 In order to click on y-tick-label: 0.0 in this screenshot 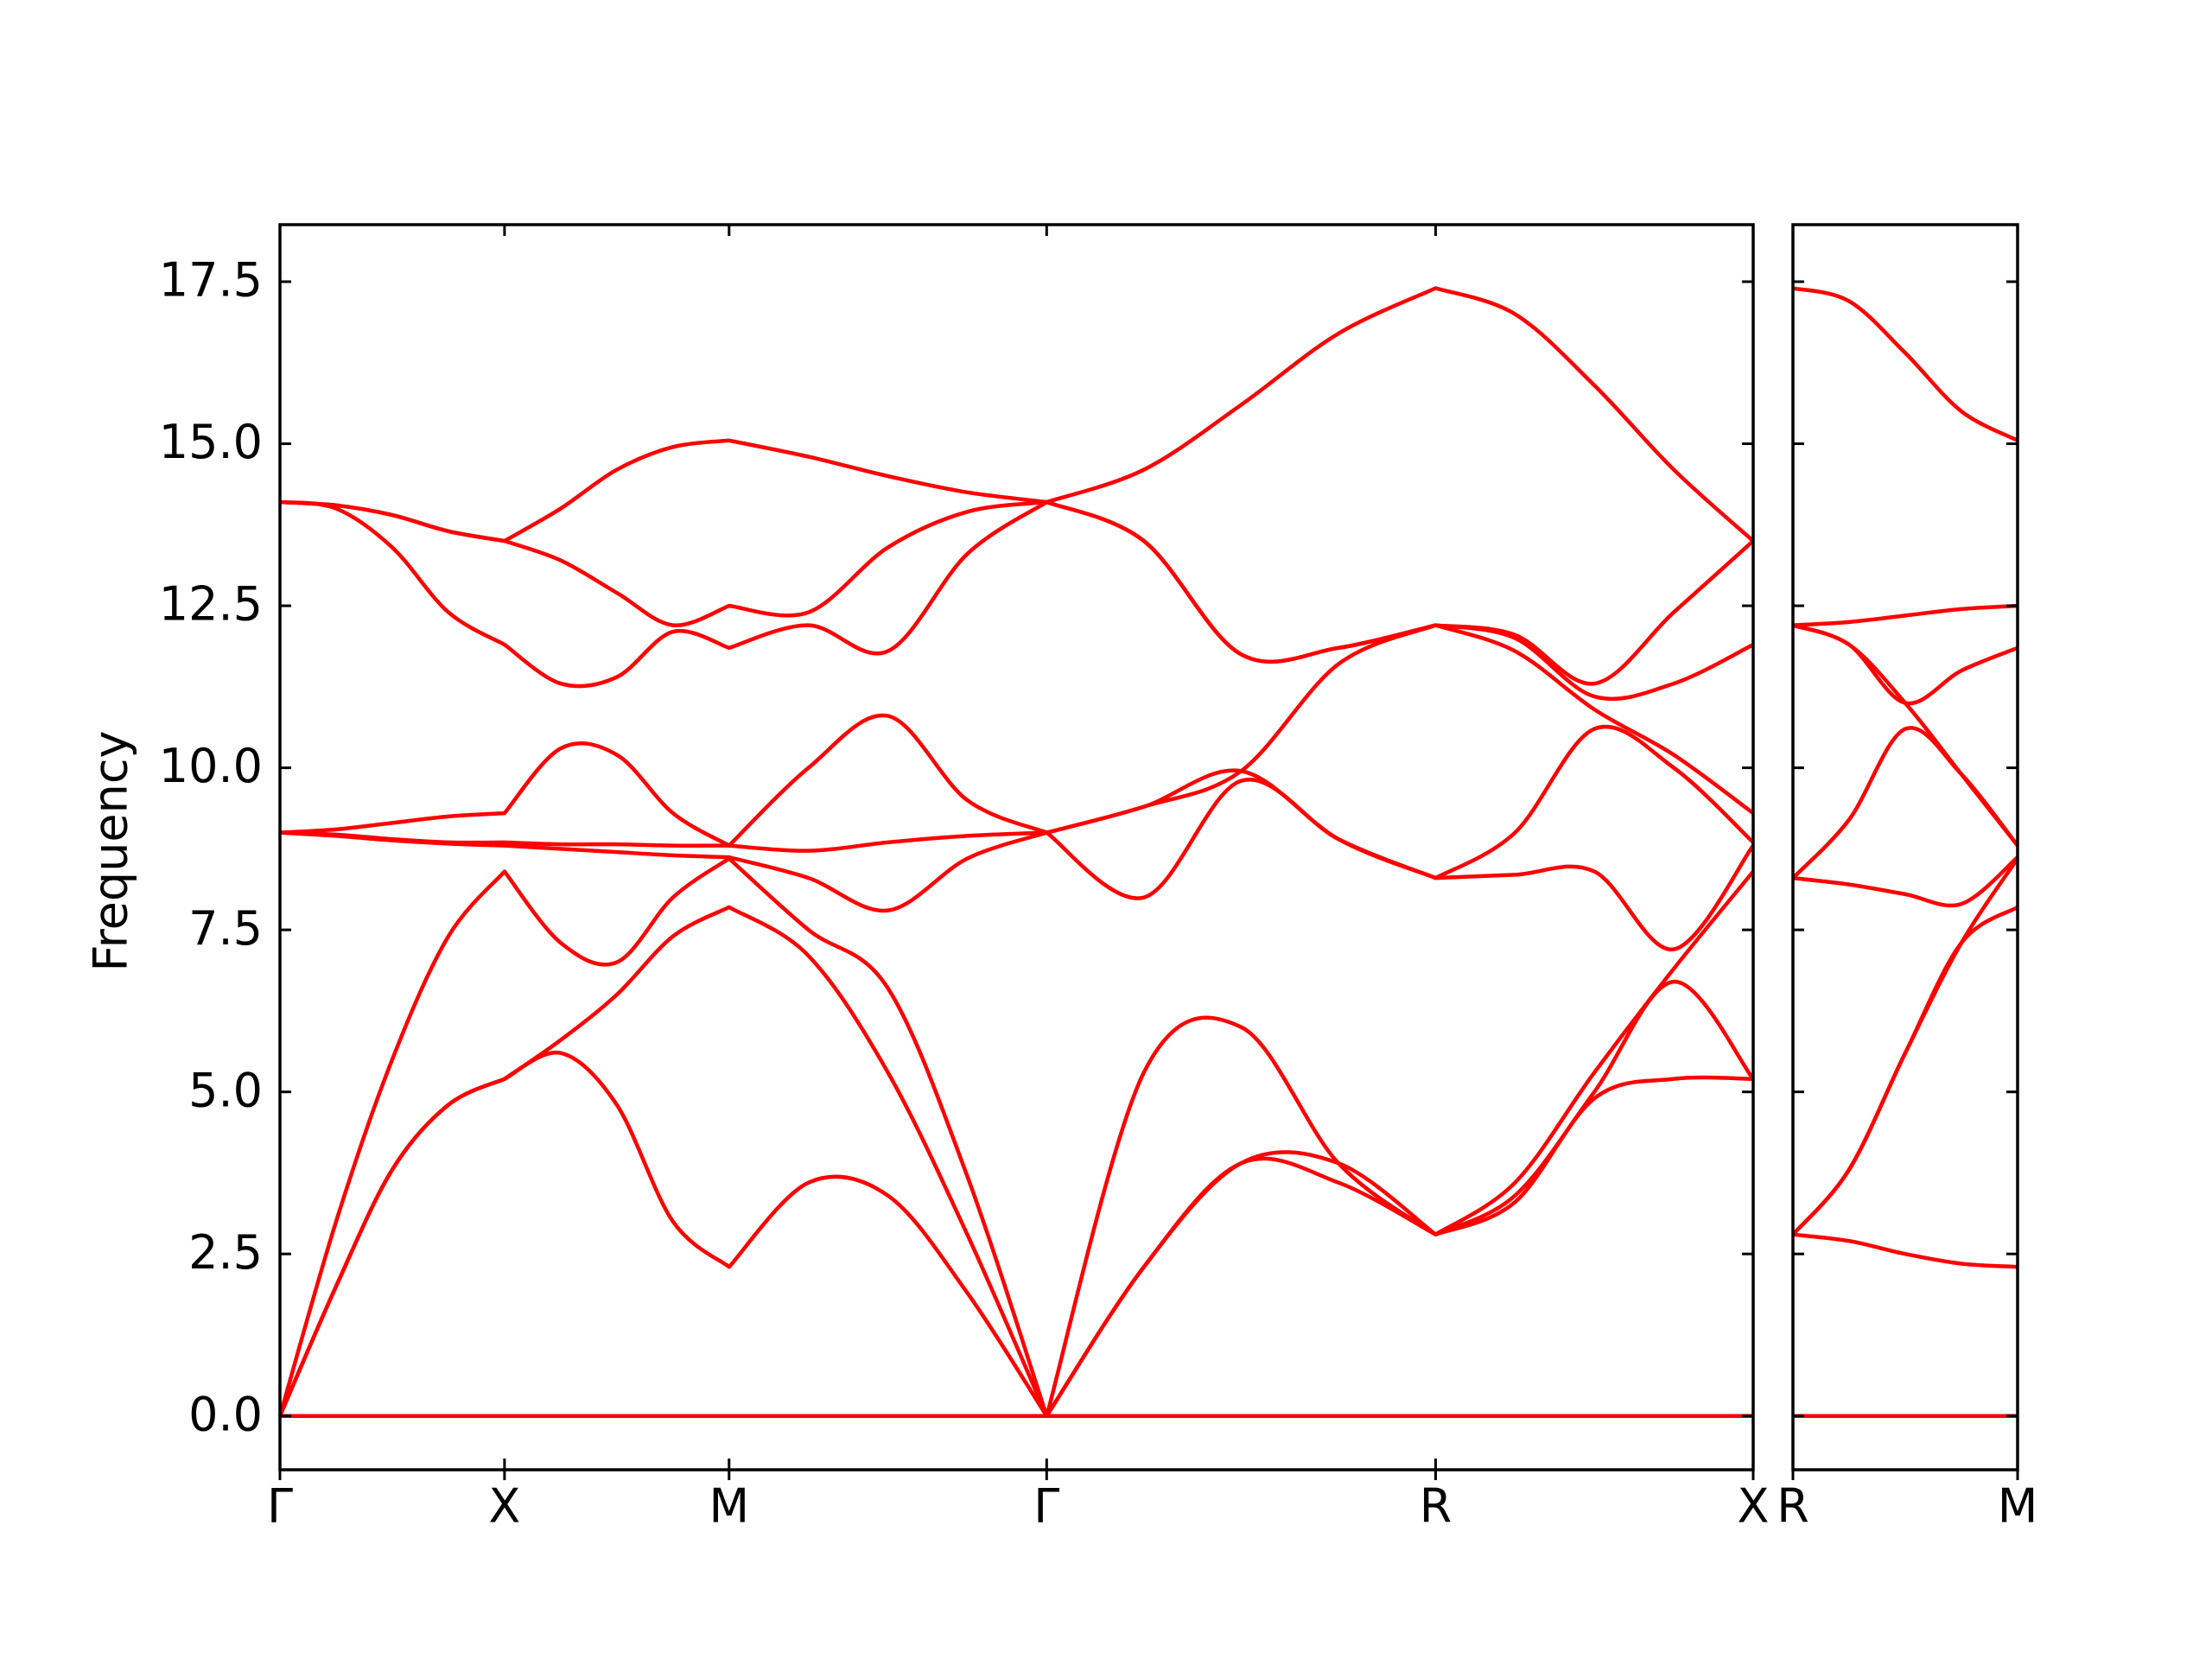, I will do `click(225, 1414)`.